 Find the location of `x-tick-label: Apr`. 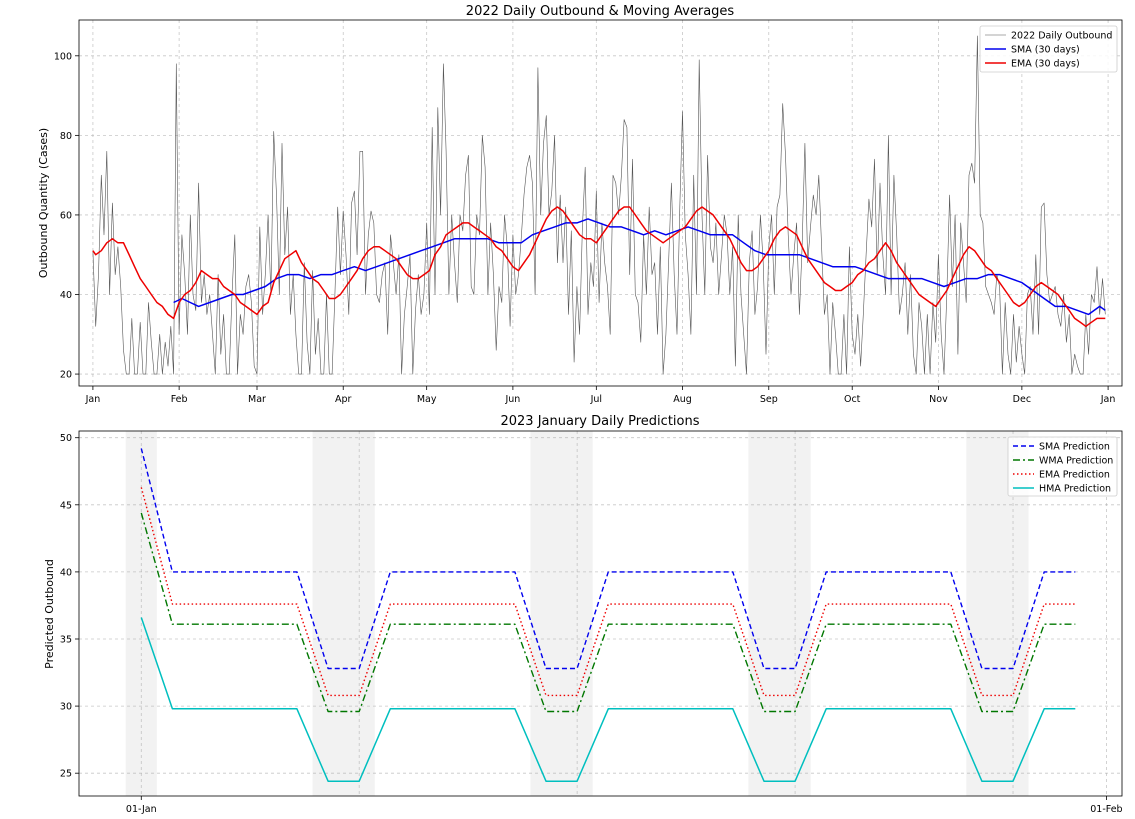

x-tick-label: Apr is located at coordinates (343, 399).